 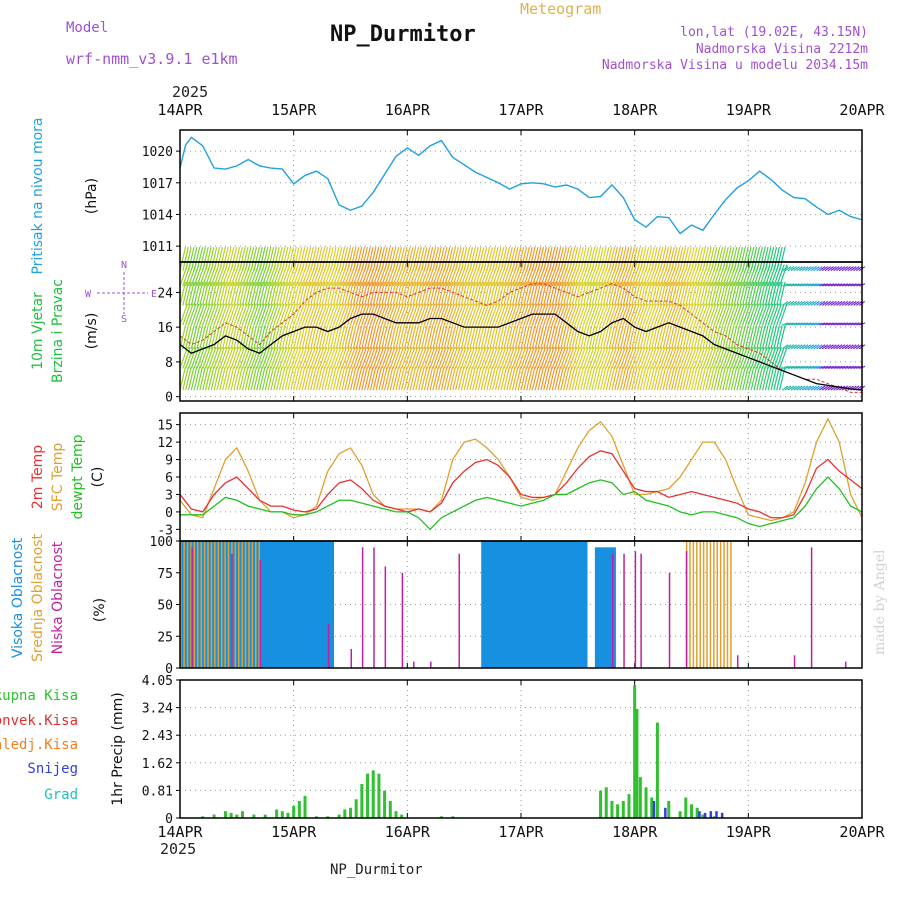 I want to click on cloud-mid-bar, so click(x=204, y=604).